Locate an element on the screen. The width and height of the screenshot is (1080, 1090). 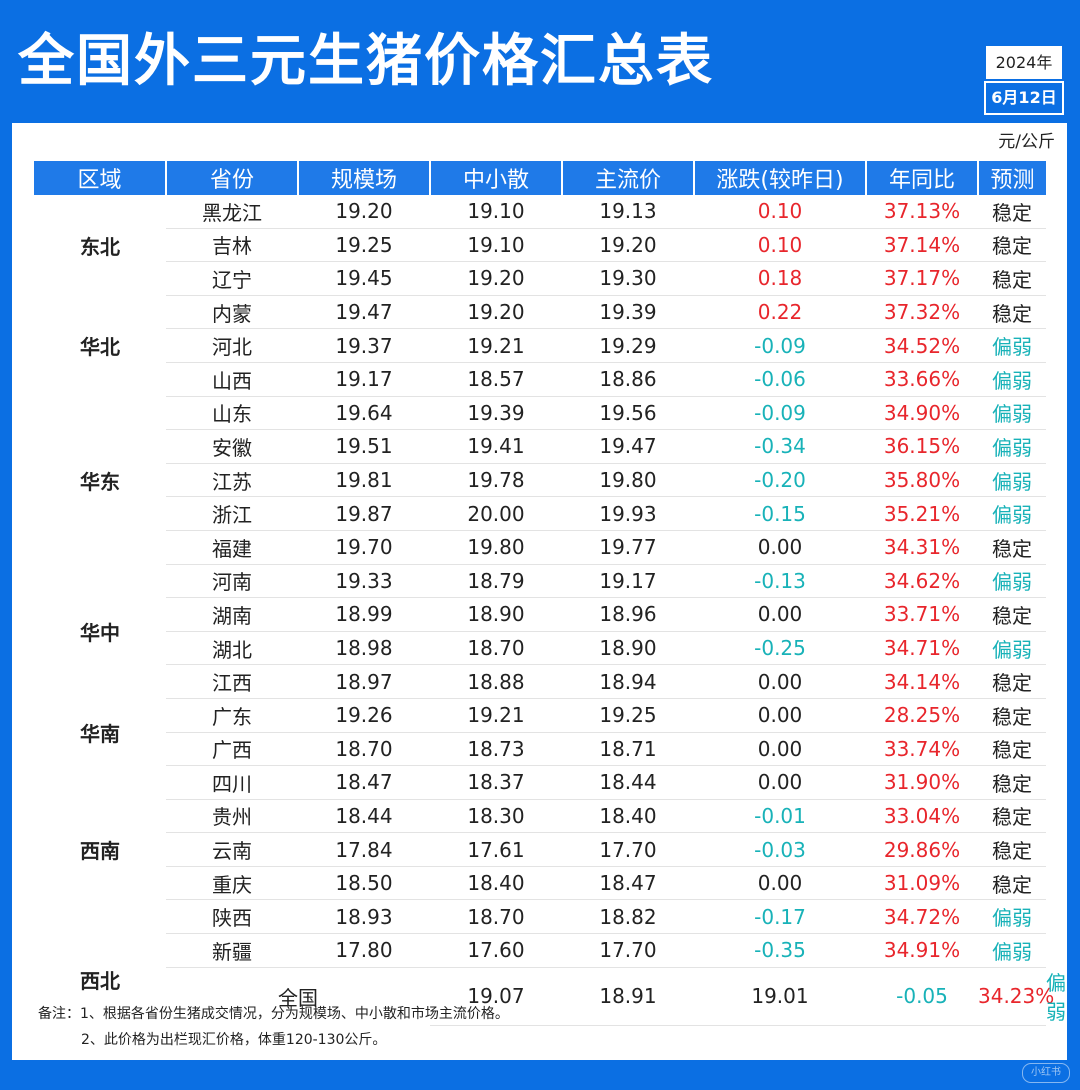
table-row: 广西 18.70 18.73 18.71 0.00 33.74% 稳定 is located at coordinates (540, 749).